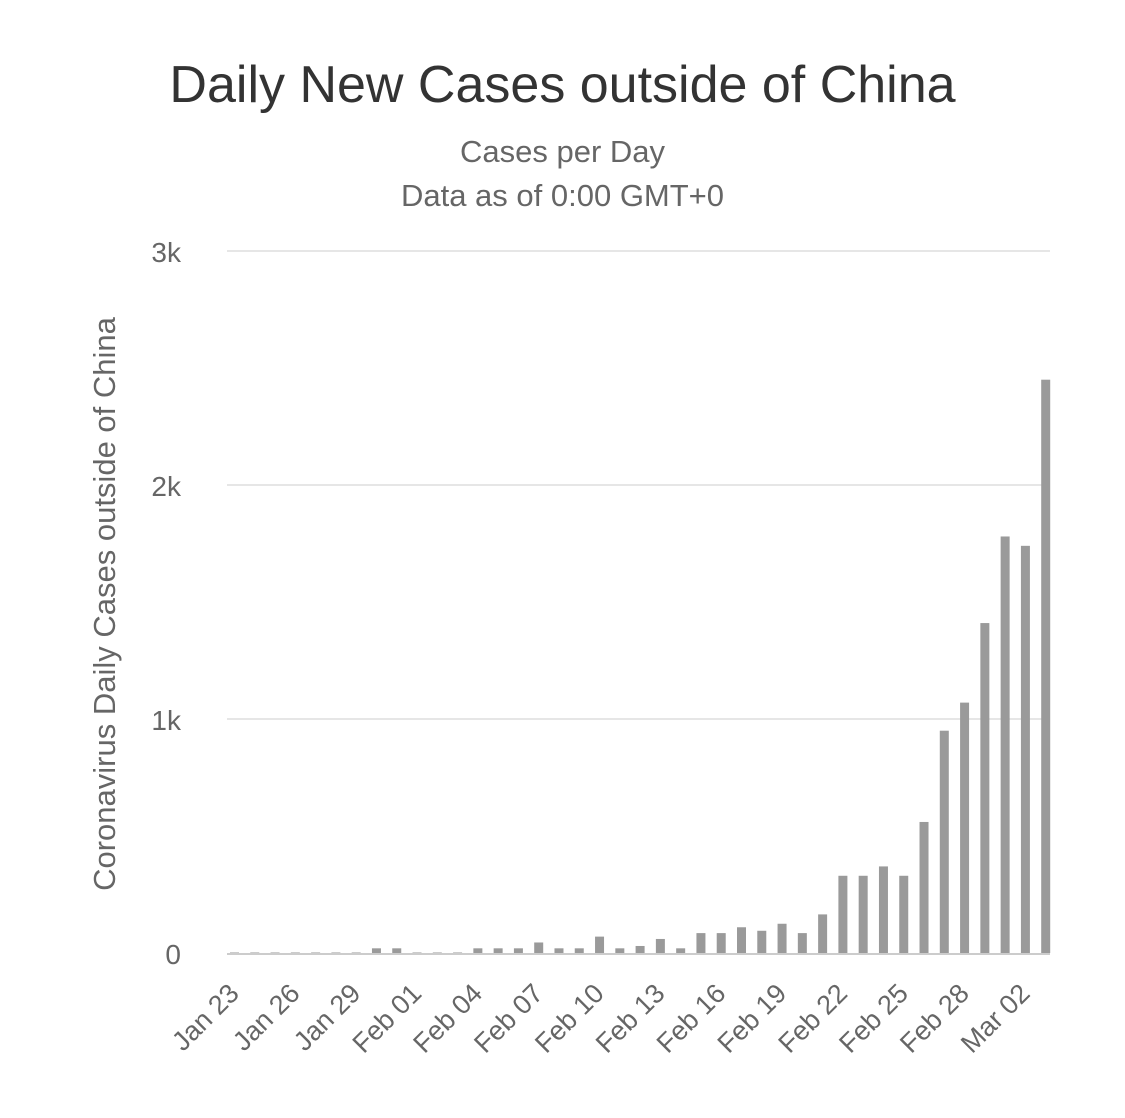 This screenshot has width=1125, height=1118. What do you see at coordinates (562, 174) in the screenshot?
I see `chart-subtitle: Cases per Day Data as of 0:00 GMT+0` at bounding box center [562, 174].